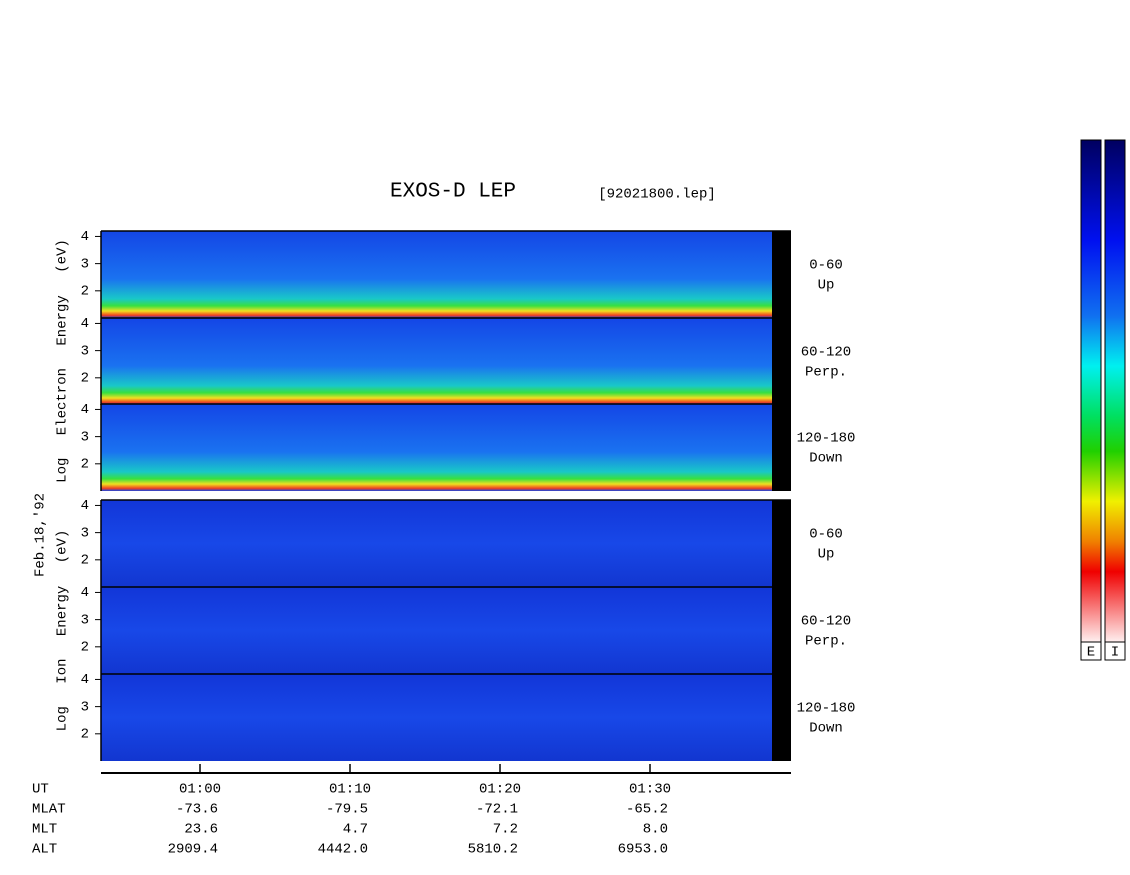  I want to click on ephemeris-value: 4.7, so click(355, 830).